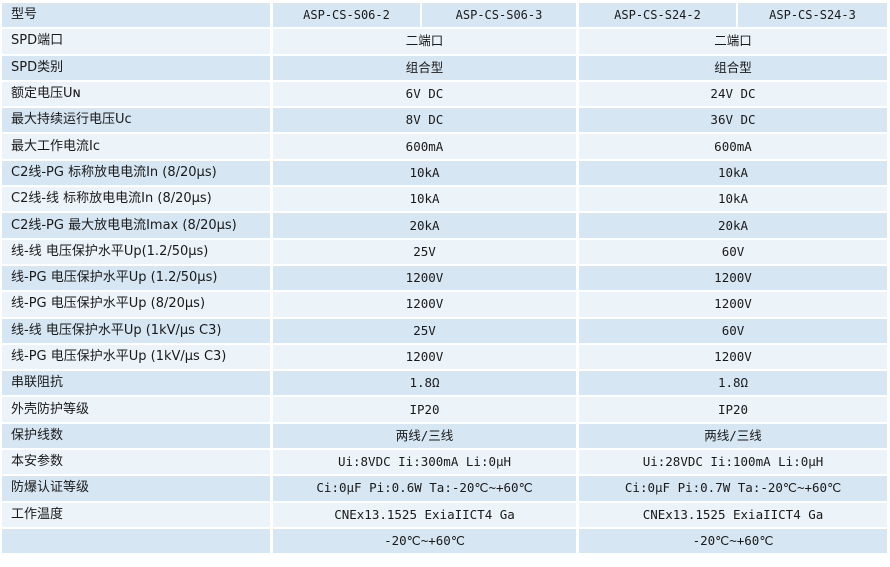 This screenshot has height=567, width=890. Describe the element at coordinates (423, 542) in the screenshot. I see `spec-value-s06: -20℃~+60℃` at that location.